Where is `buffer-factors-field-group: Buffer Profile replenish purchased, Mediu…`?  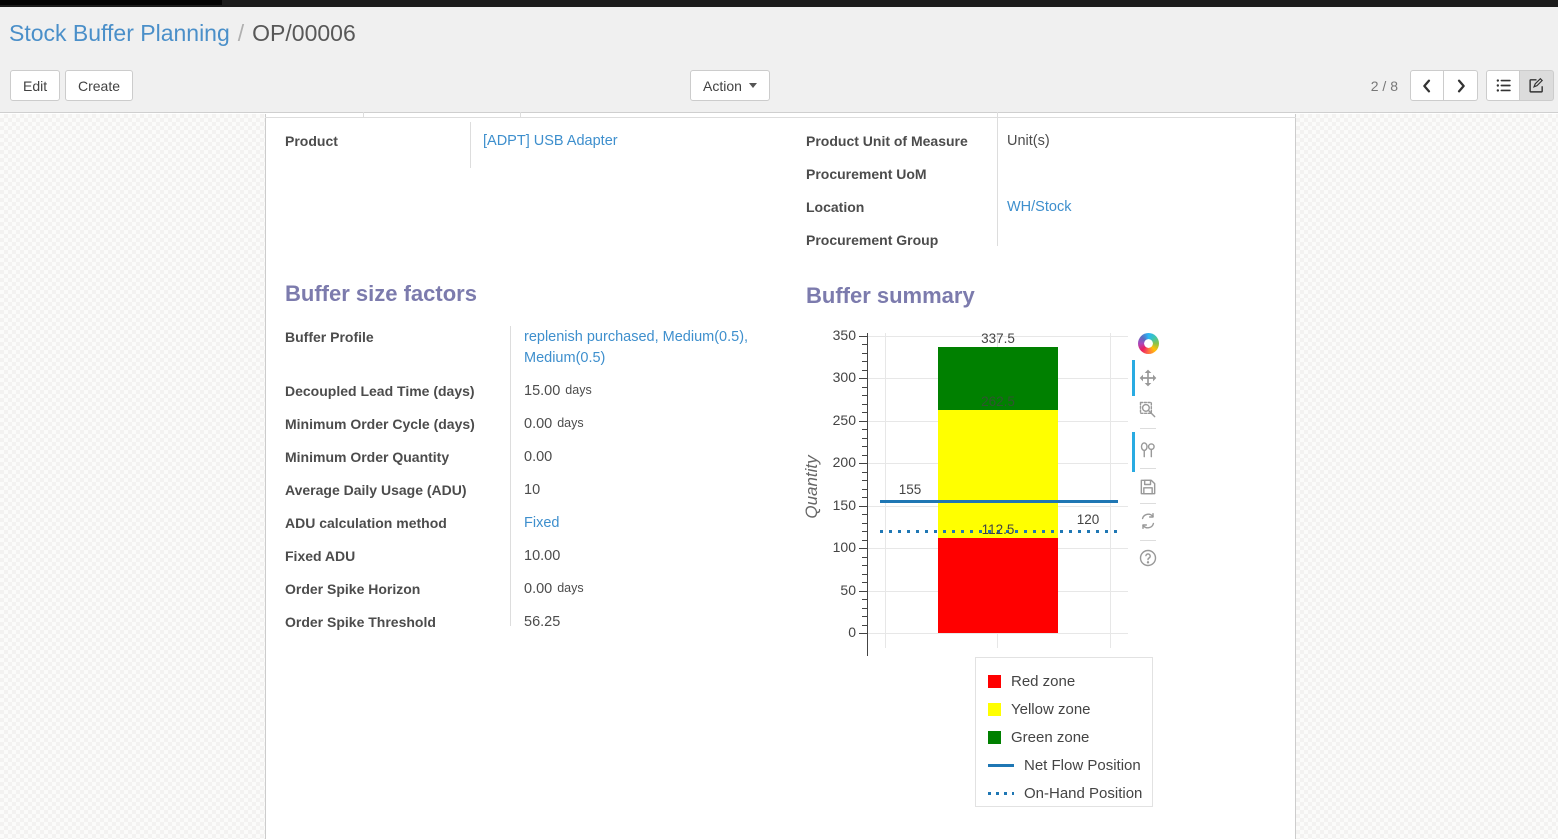
buffer-factors-field-group: Buffer Profile replenish purchased, Mediu… is located at coordinates (537, 481).